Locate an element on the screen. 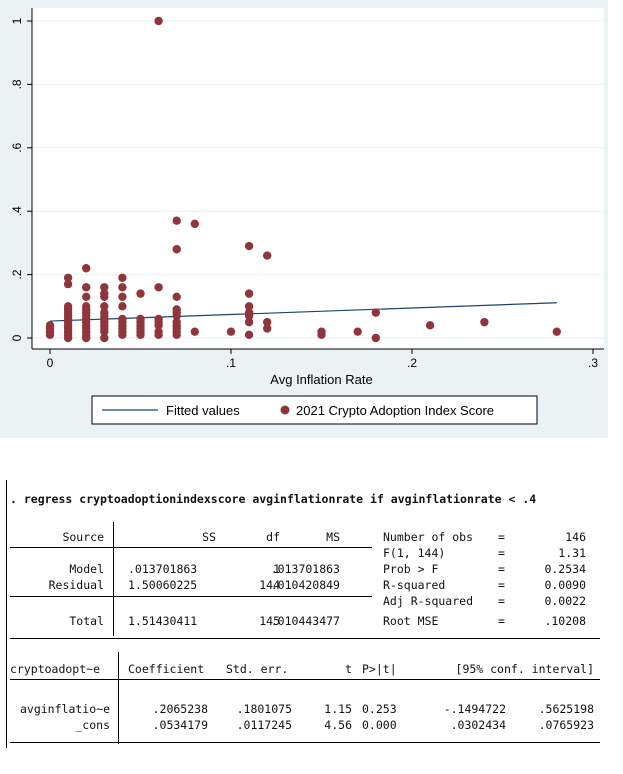 The height and width of the screenshot is (774, 623). model-stat-label: F(1, 144) is located at coordinates (414, 553).